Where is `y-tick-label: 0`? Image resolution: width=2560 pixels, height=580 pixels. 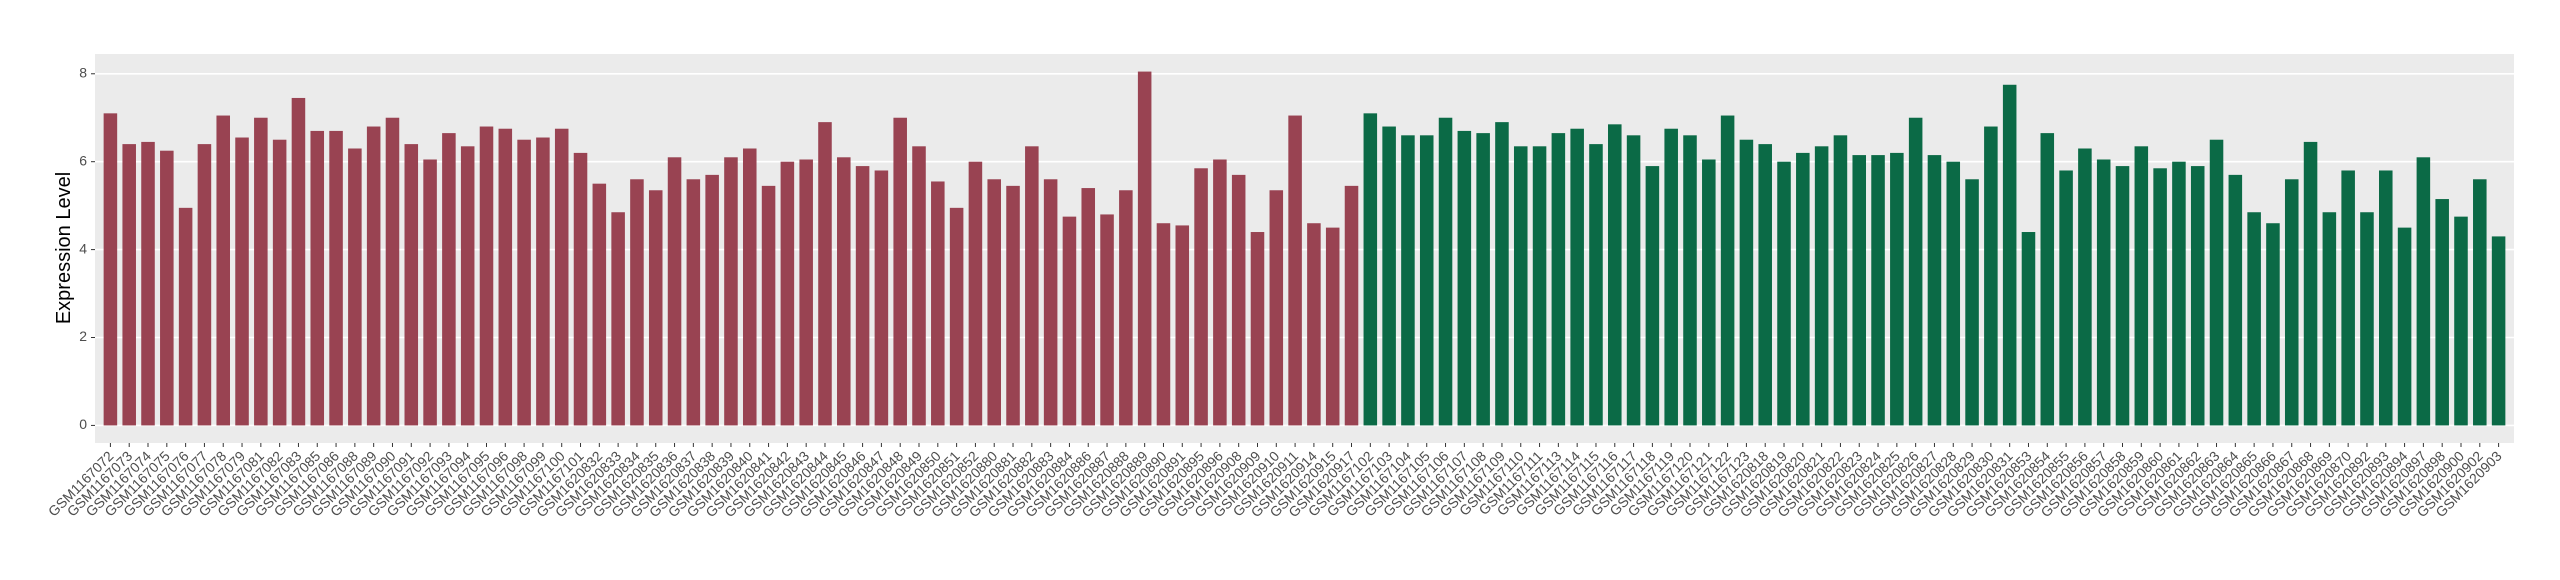
y-tick-label: 0 is located at coordinates (83, 424).